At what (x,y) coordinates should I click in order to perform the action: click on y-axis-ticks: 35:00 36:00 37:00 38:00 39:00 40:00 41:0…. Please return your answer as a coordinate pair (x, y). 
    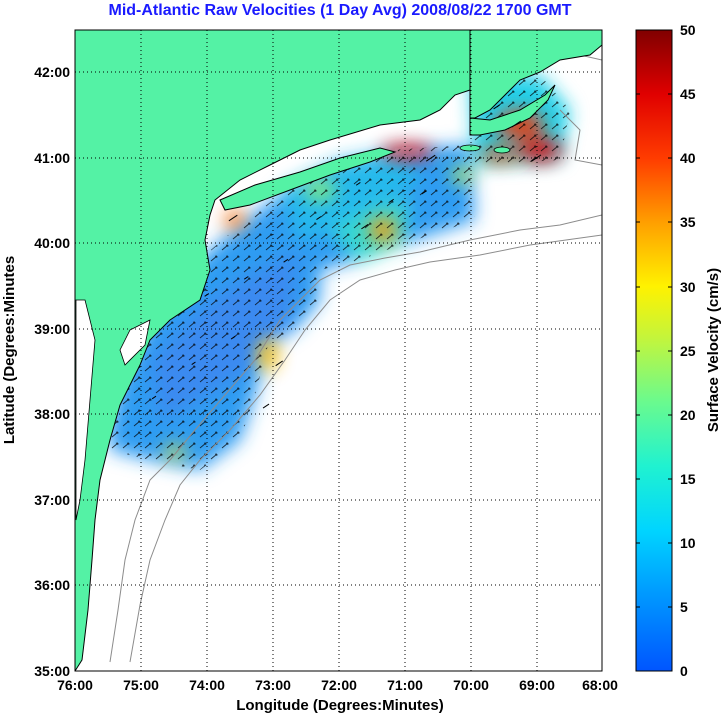
    Looking at the image, I should click on (52, 371).